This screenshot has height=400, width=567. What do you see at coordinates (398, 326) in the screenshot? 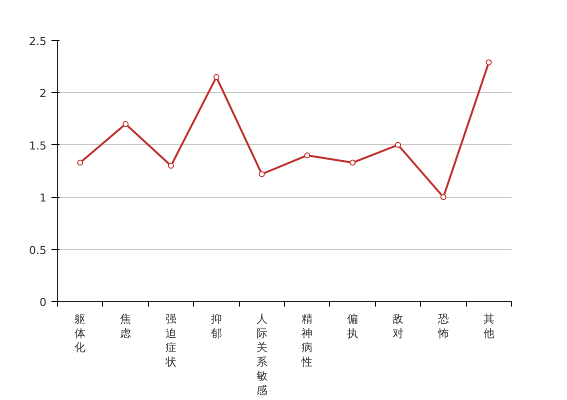
I see `x-tick-label: 敌对` at bounding box center [398, 326].